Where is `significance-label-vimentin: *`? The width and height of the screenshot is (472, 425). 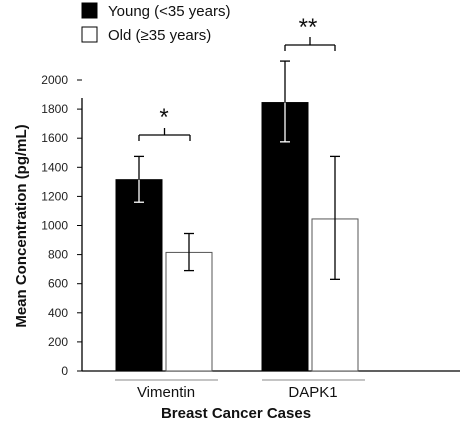 significance-label-vimentin: * is located at coordinates (163, 117).